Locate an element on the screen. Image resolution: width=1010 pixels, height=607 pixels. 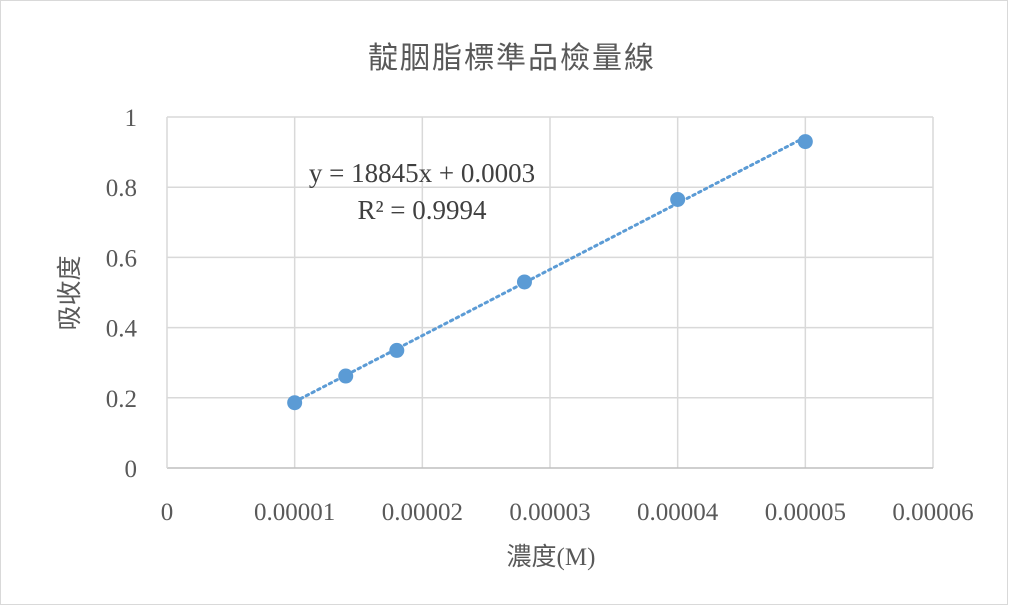
trendline-r-squared: R² = 0.9994 is located at coordinates (422, 210).